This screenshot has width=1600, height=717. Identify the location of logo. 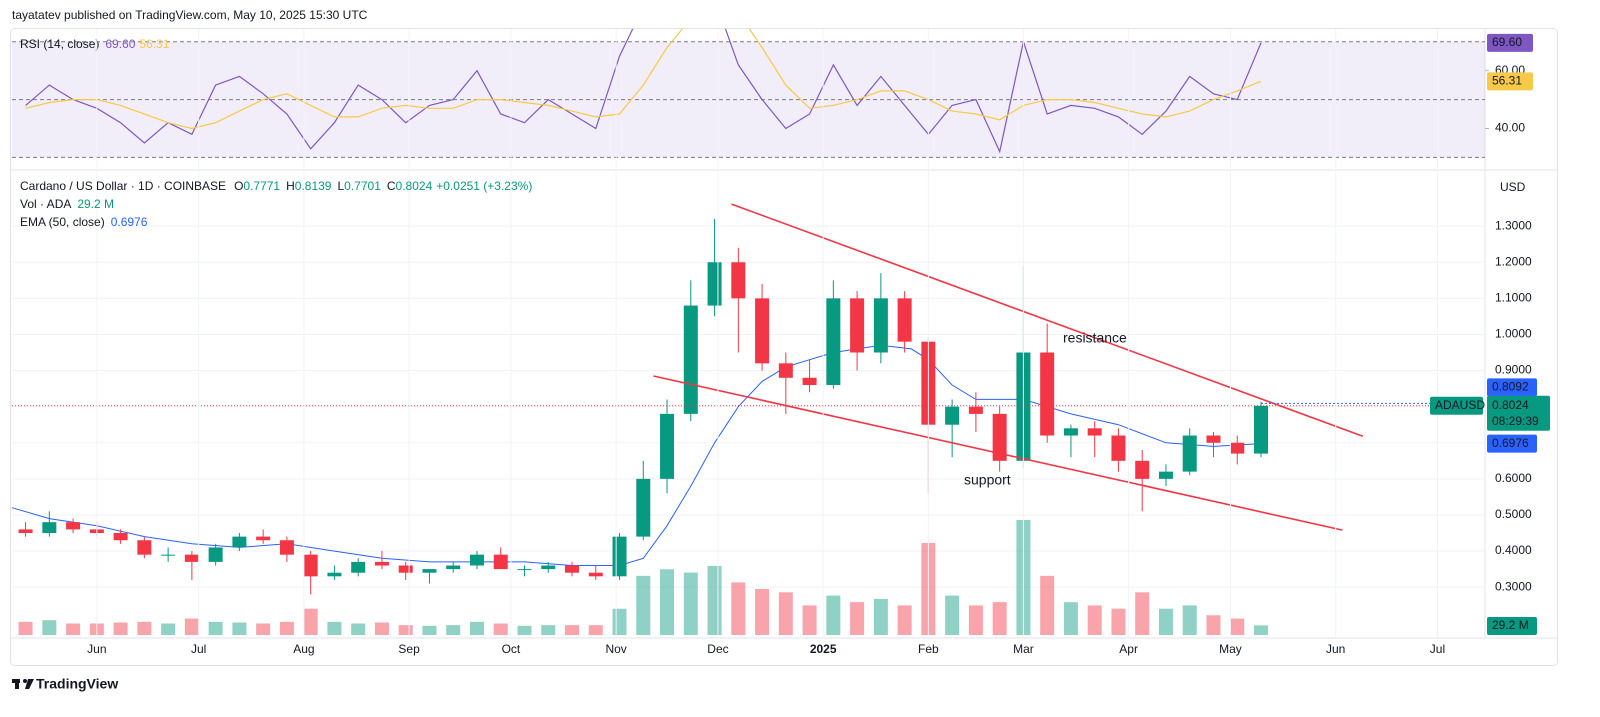
(23, 684).